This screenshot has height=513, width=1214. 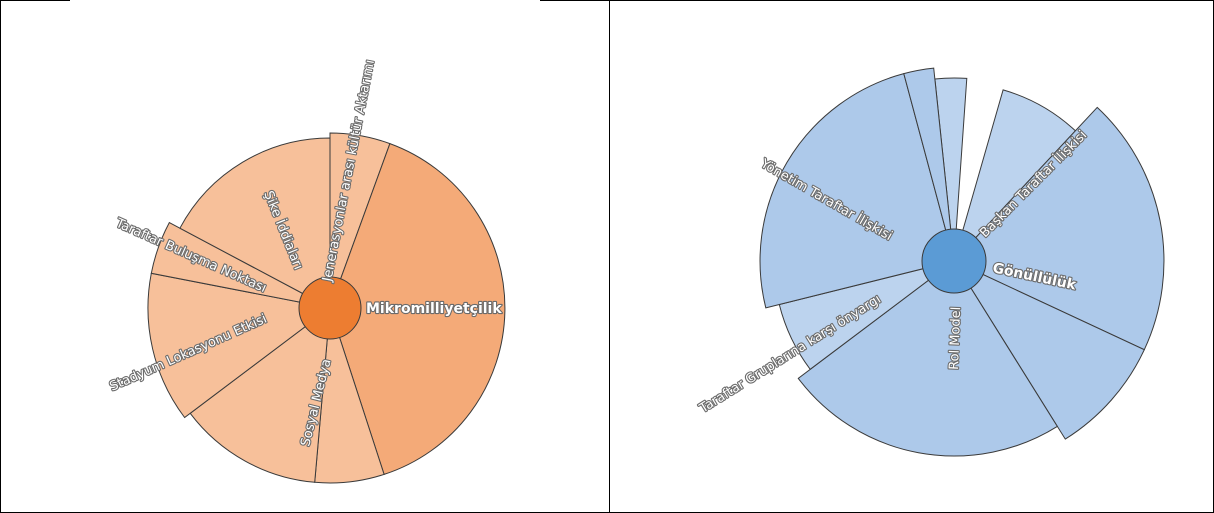 What do you see at coordinates (955, 338) in the screenshot?
I see `label-rol-model: Rol Model` at bounding box center [955, 338].